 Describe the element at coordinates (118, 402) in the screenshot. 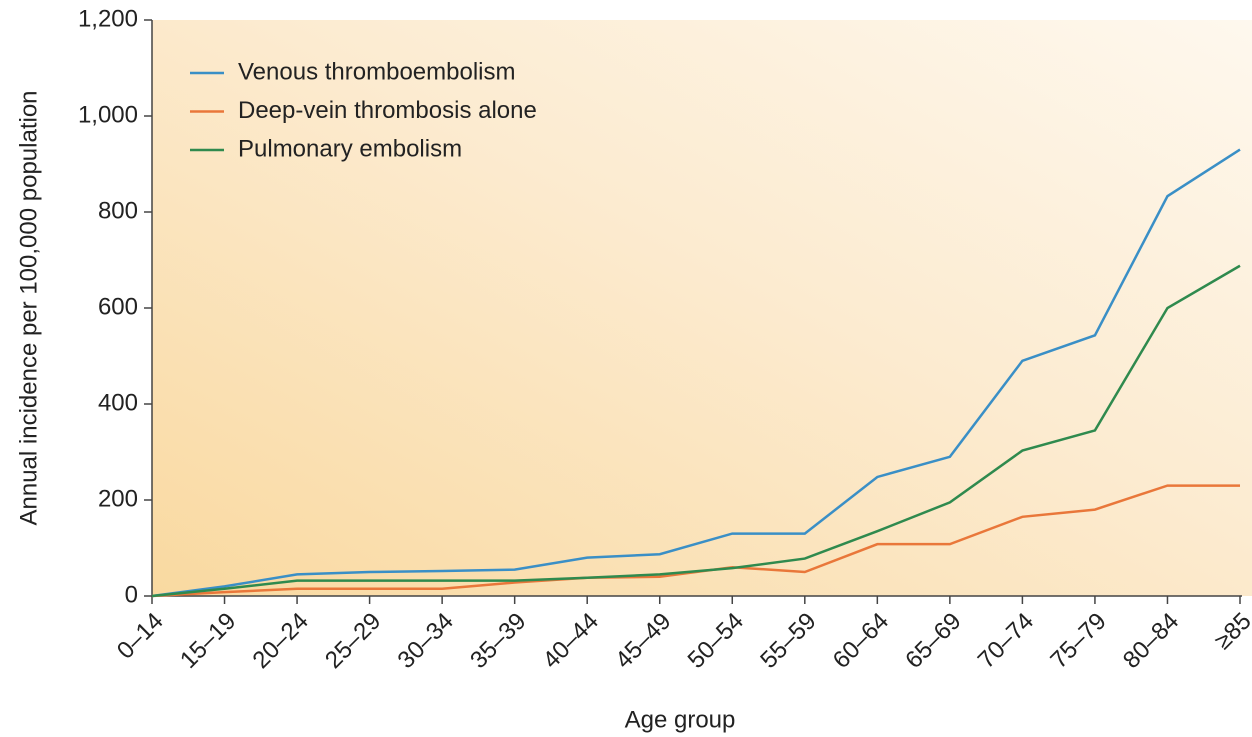

I see `y-tick-label: 400` at that location.